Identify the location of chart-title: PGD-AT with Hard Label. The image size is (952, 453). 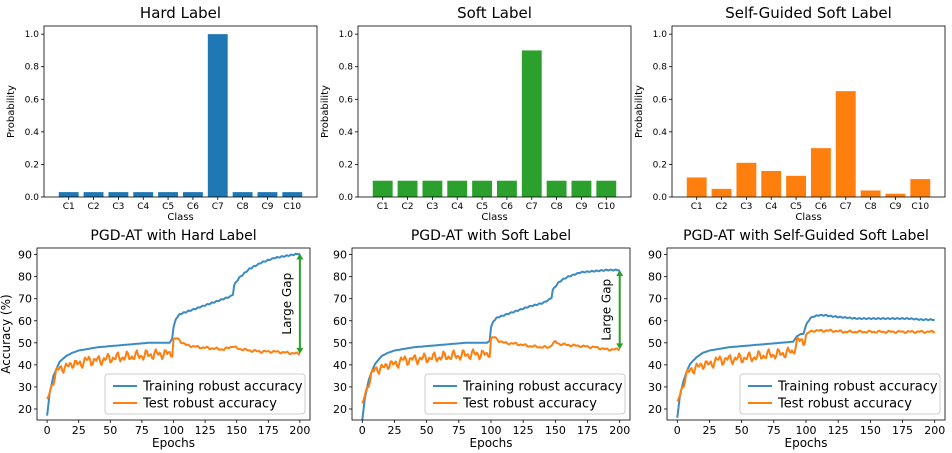
(173, 236).